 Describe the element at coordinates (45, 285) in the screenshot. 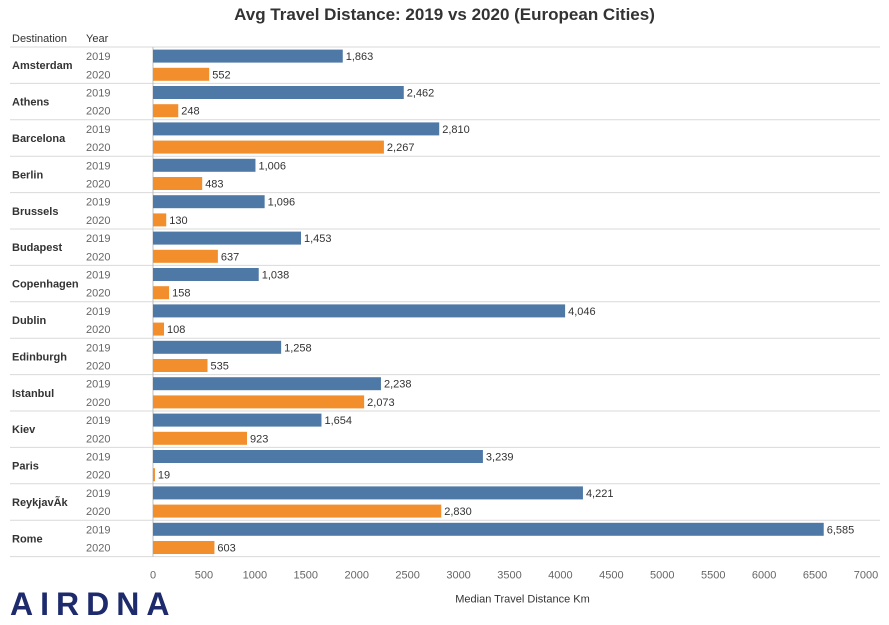

I see `category-label: Copenhagen` at that location.